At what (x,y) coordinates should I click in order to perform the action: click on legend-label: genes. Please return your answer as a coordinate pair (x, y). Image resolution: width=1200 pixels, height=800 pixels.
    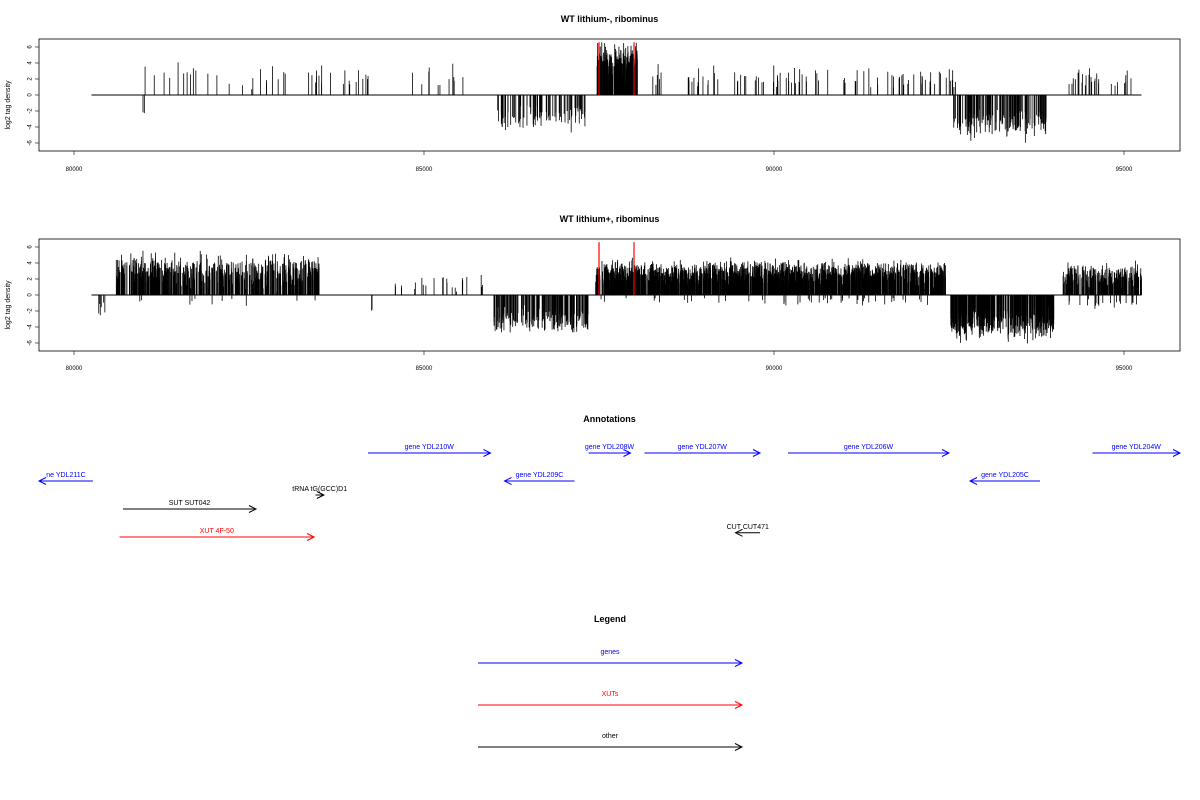
    Looking at the image, I should click on (610, 652).